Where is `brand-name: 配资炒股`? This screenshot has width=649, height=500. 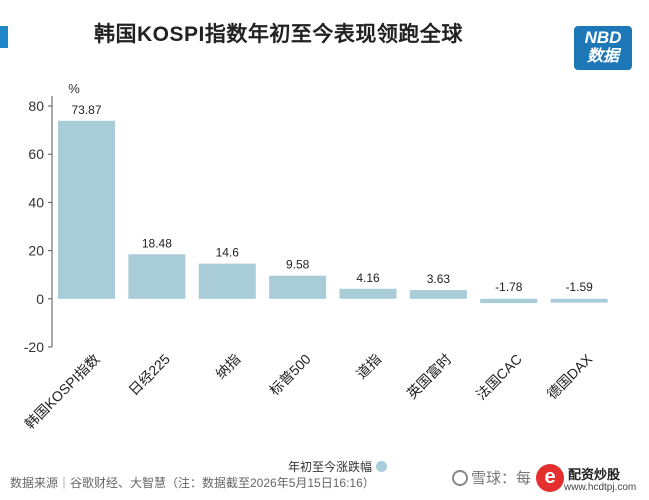
brand-name: 配资炒股 is located at coordinates (594, 474).